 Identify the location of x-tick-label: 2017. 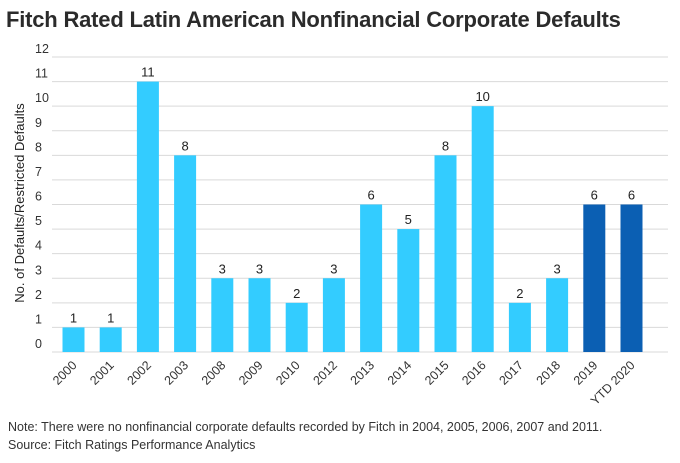
(511, 373).